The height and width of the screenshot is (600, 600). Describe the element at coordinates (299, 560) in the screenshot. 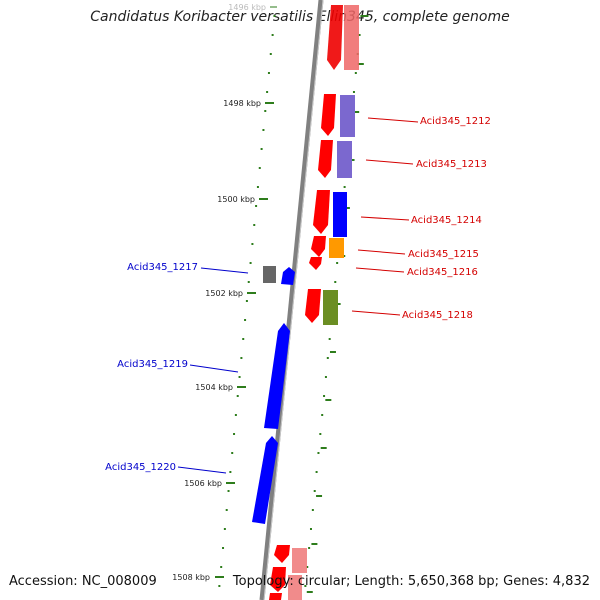

I see `feature-bottom` at that location.